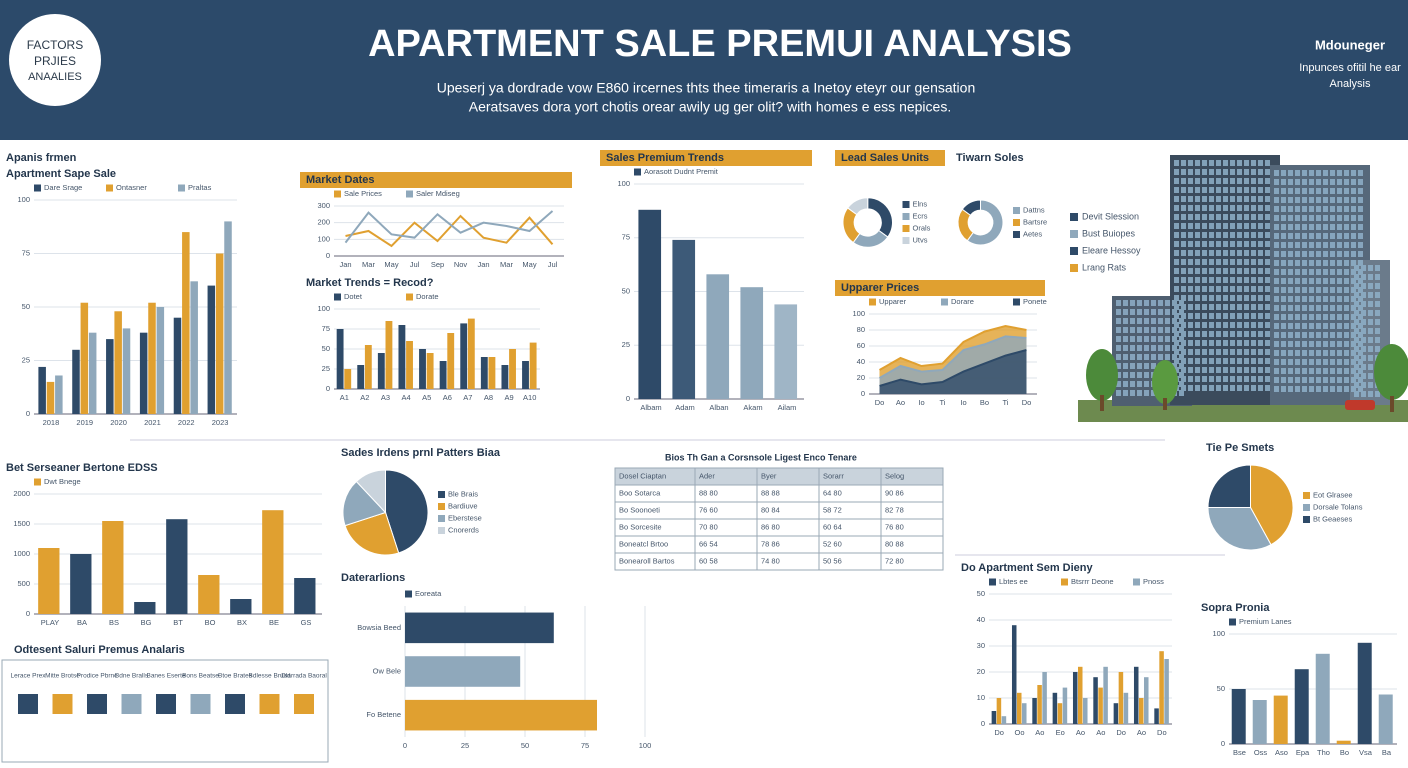 This screenshot has height=768, width=1408. Describe the element at coordinates (55, 45) in the screenshot. I see `badge-line: FACTORS` at that location.